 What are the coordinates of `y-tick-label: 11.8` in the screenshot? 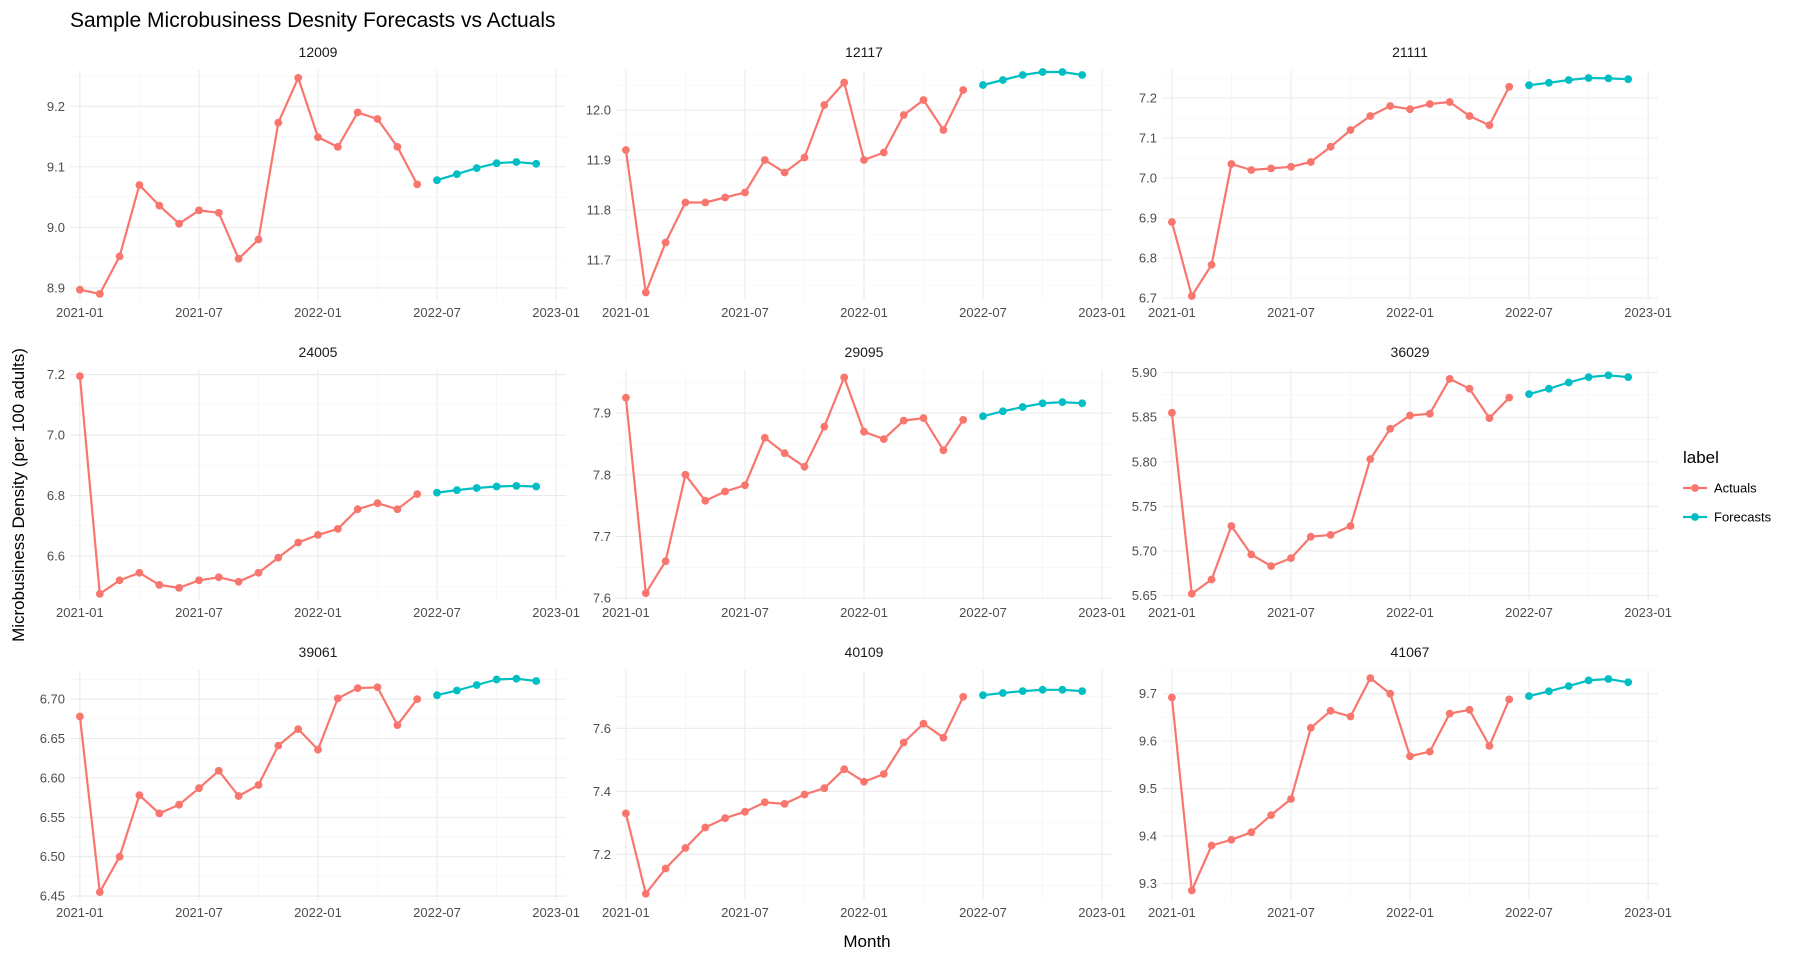 It's located at (599, 210).